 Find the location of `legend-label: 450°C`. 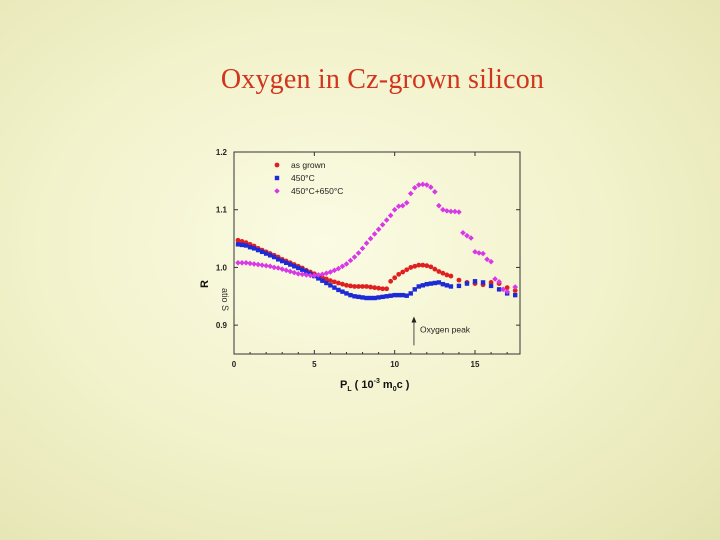

legend-label: 450°C is located at coordinates (303, 178).